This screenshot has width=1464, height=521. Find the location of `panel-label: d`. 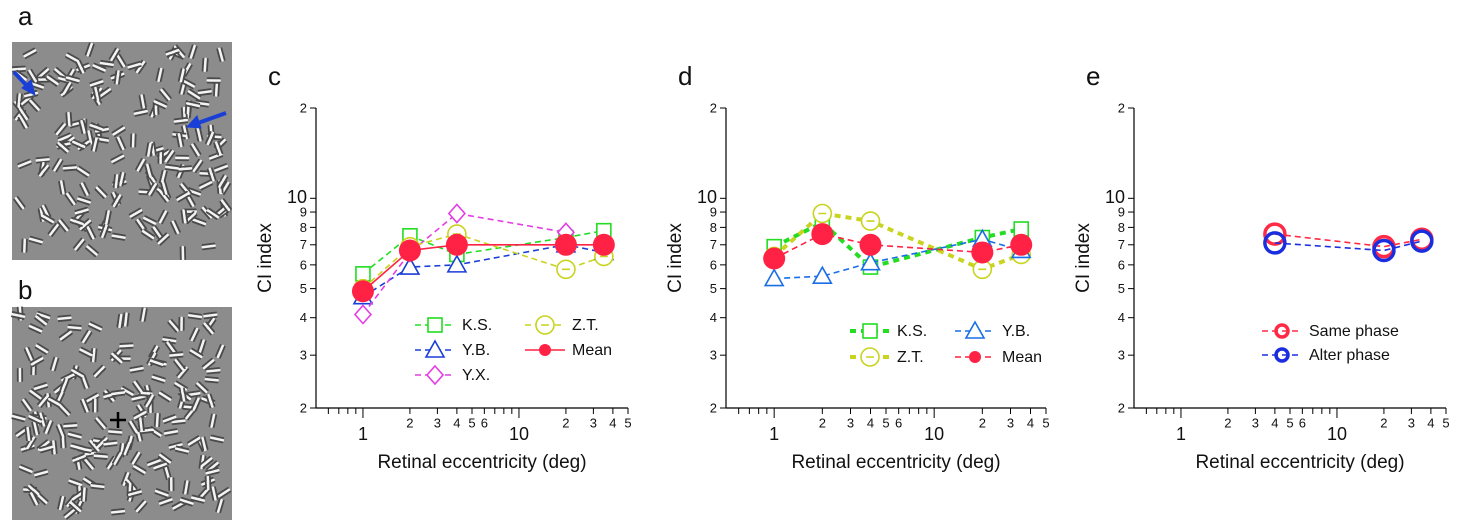

panel-label: d is located at coordinates (685, 76).